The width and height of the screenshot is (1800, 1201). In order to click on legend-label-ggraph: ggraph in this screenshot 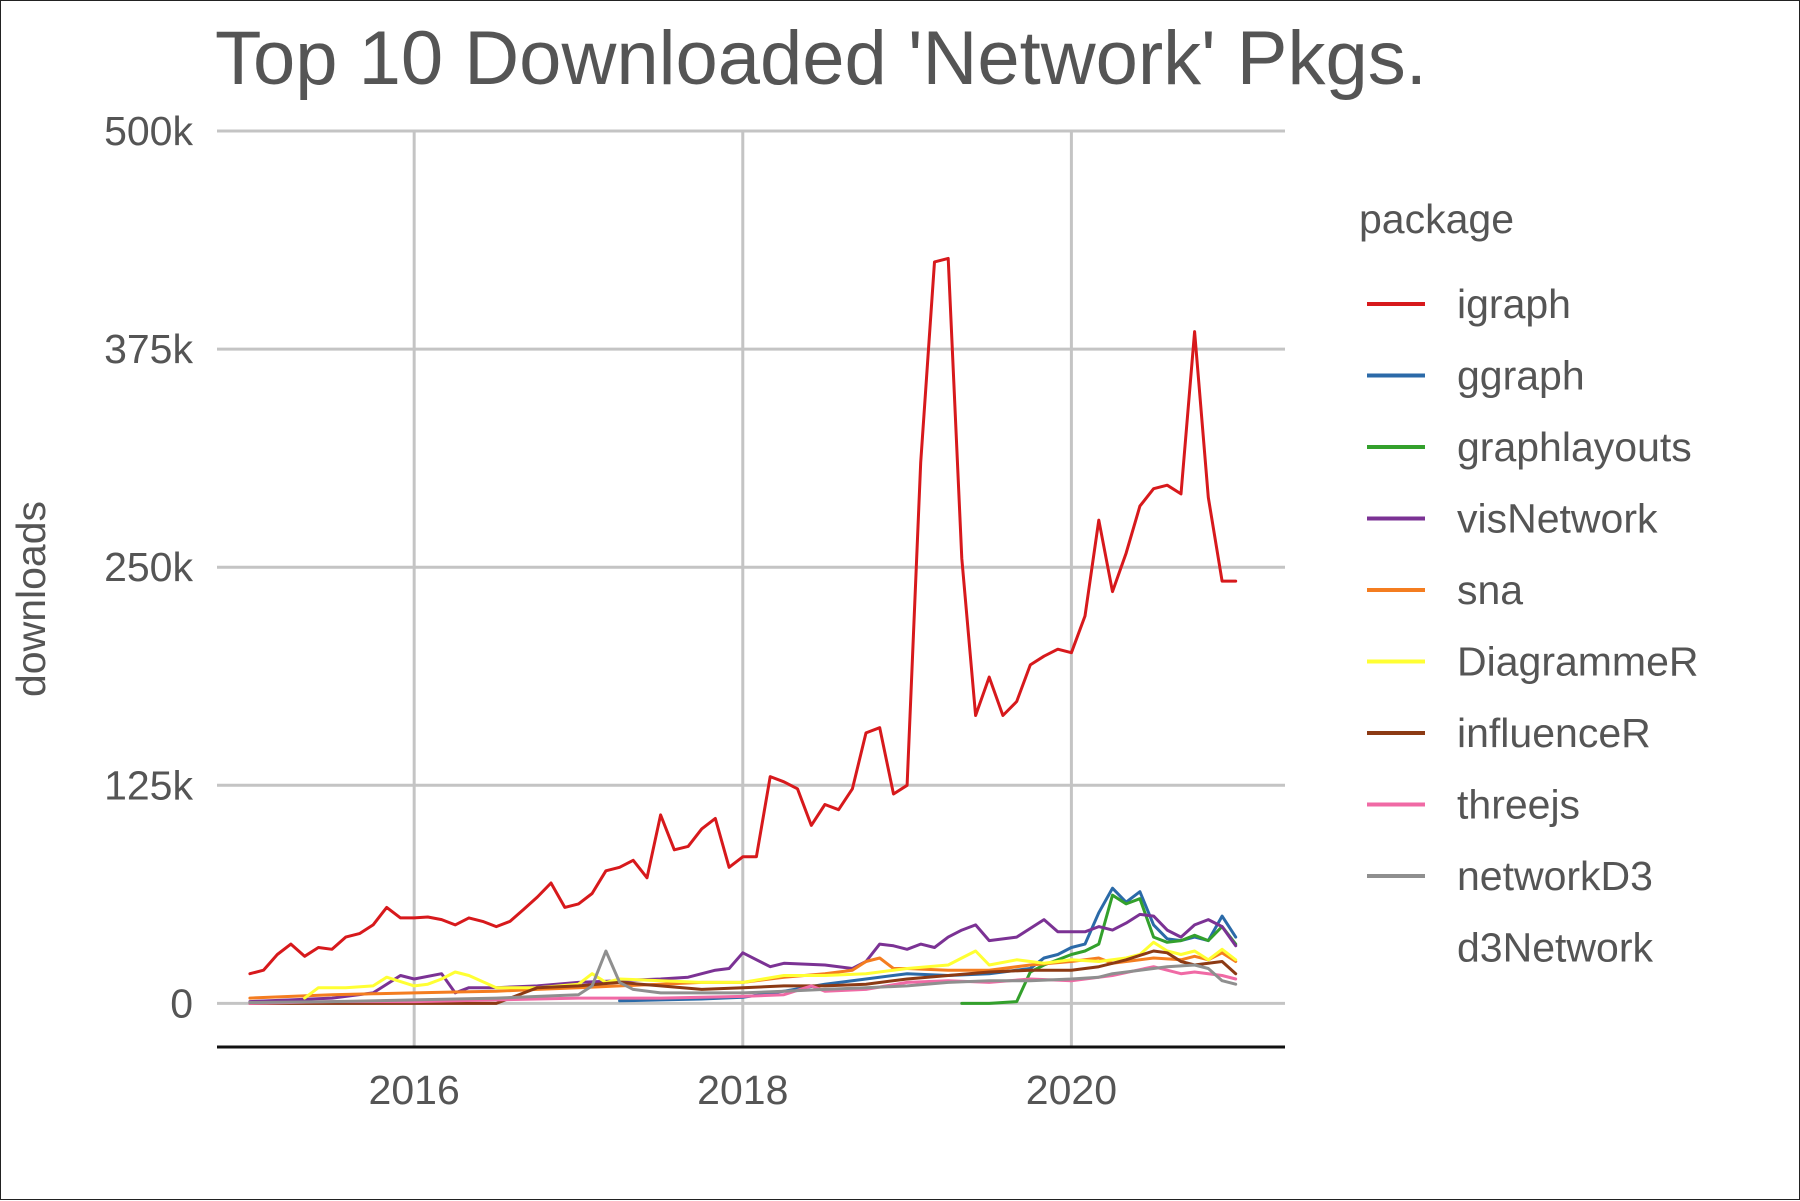, I will do `click(1521, 376)`.